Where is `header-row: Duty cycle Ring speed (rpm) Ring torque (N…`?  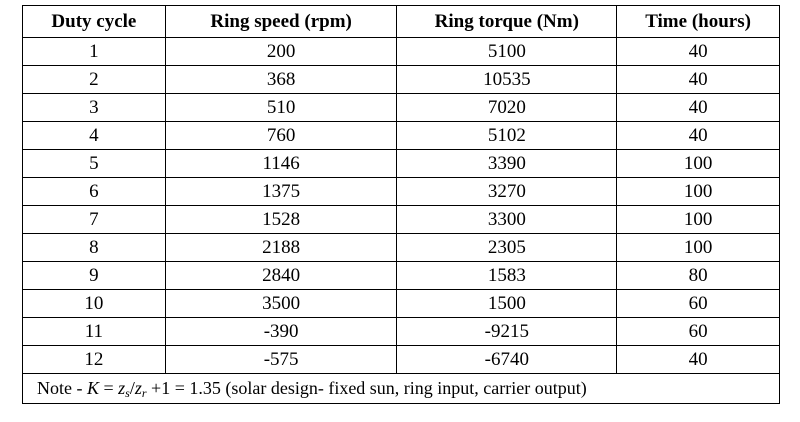
header-row: Duty cycle Ring speed (rpm) Ring torque (N… is located at coordinates (401, 21).